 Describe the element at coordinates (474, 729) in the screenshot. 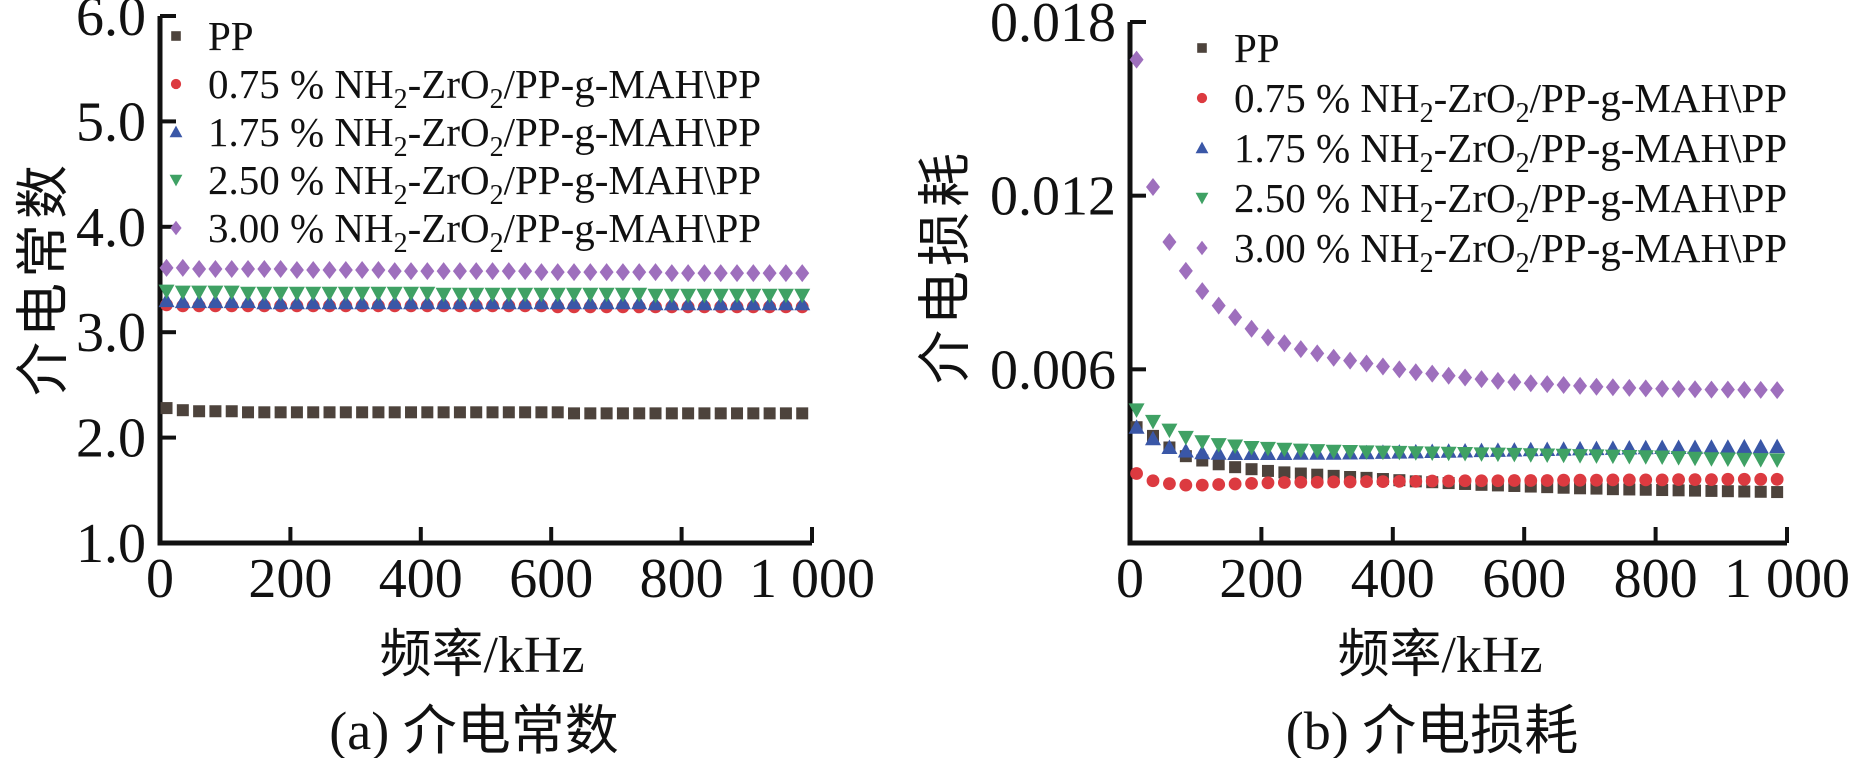

I see `caption-a: (a) 介电常数` at that location.